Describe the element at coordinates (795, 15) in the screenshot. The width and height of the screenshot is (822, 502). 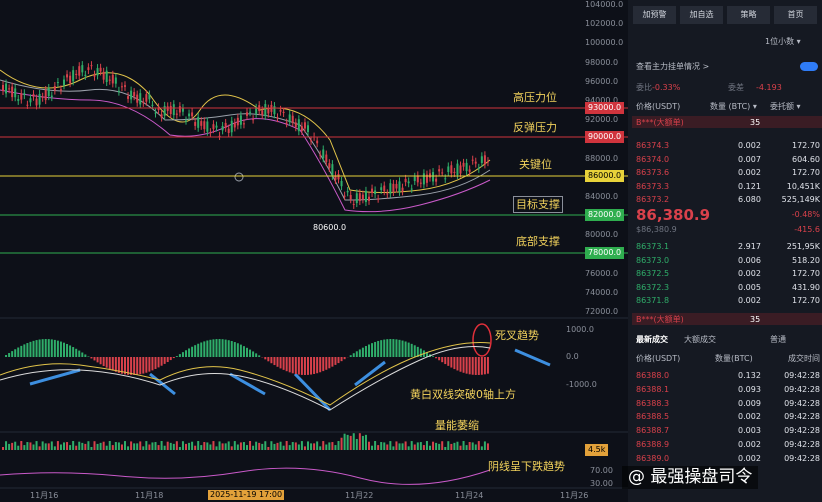
I see `panel-button: 首页` at that location.